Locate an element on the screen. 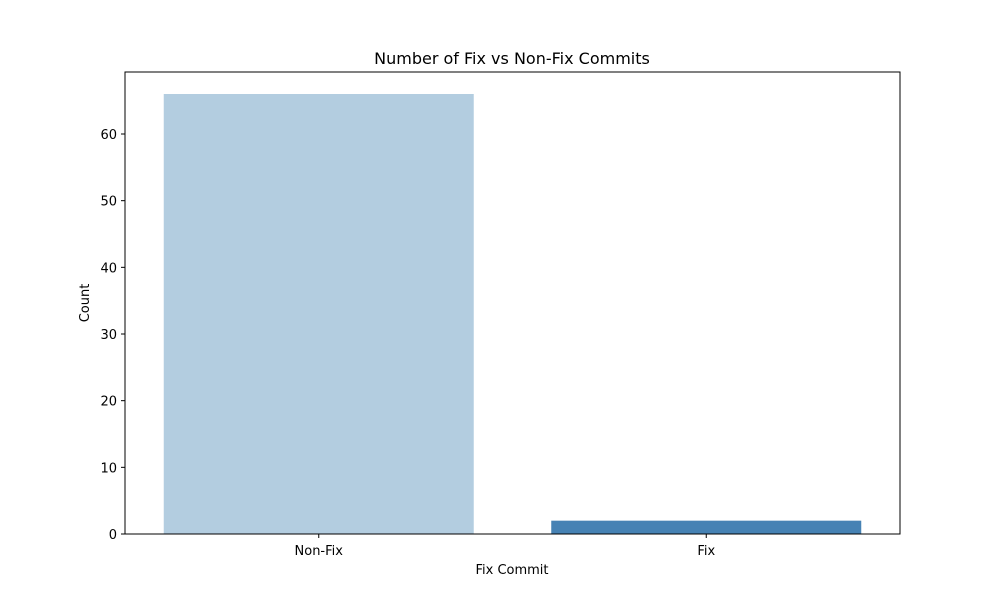  y-tick-label: 60 is located at coordinates (108, 135).